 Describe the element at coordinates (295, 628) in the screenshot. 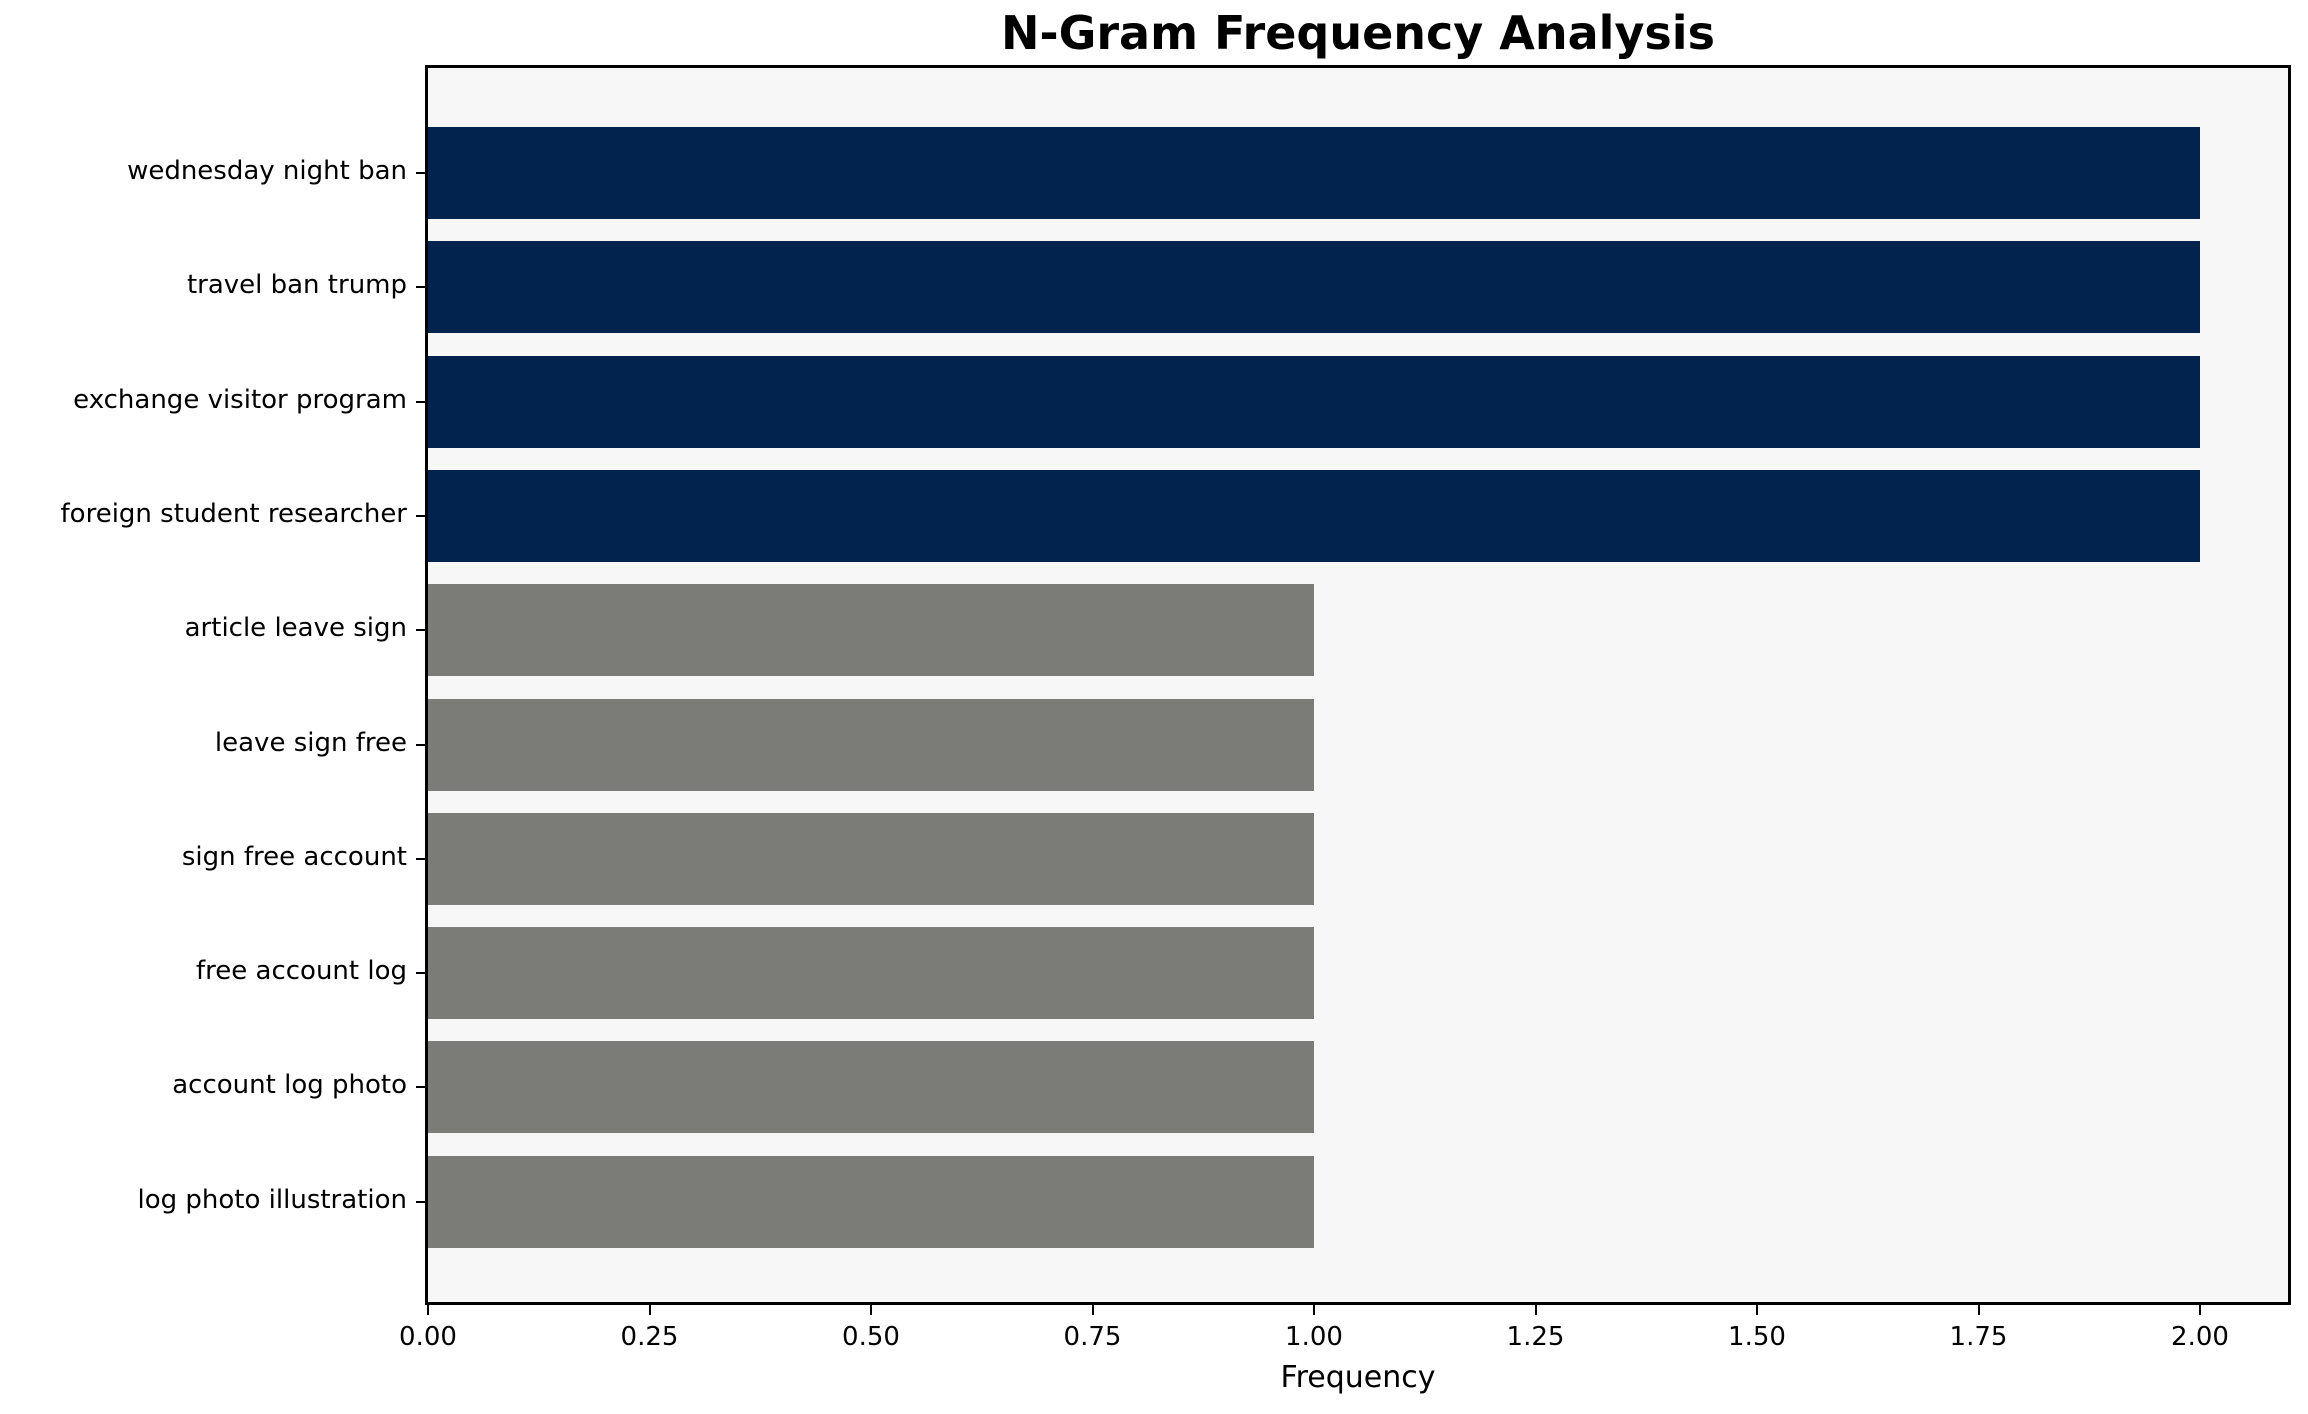

I see `y-axis-category-label: article leave sign` at that location.